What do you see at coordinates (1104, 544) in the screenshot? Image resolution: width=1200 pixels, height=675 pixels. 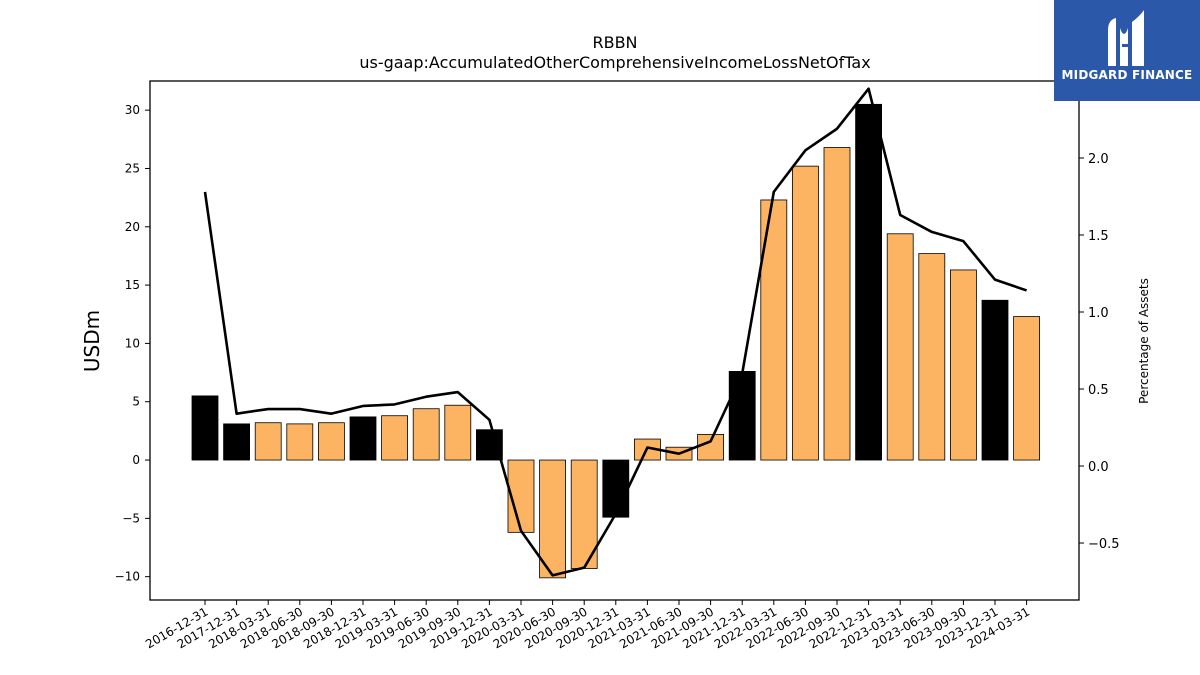 I see `y2-tick-label: −0.5` at bounding box center [1104, 544].